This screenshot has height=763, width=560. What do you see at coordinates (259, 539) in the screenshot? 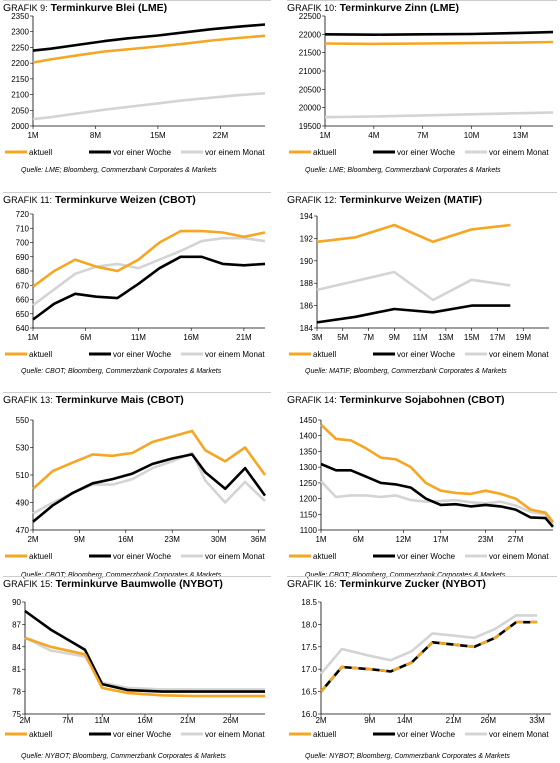
I see `x-tick-label: 36M` at bounding box center [259, 539].